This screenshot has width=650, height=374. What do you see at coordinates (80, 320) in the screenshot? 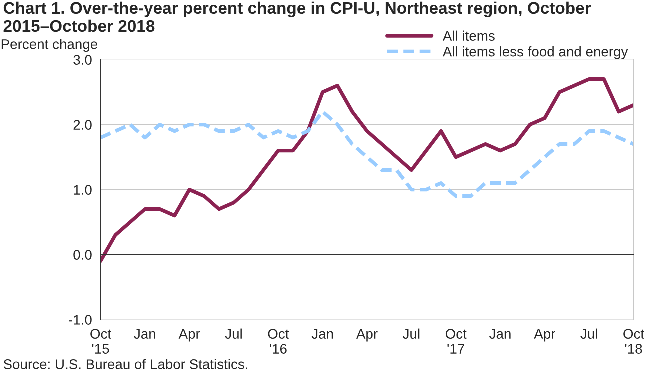
I see `y-tick-label: -1.0` at bounding box center [80, 320].